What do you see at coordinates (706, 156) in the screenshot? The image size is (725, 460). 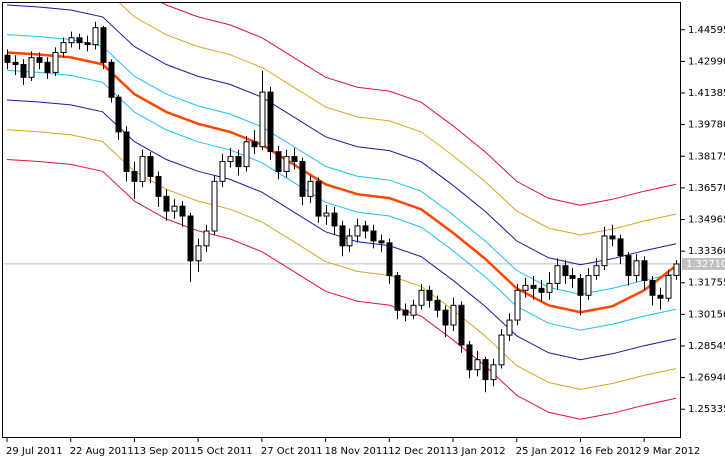 I see `y-tick-label: 1.38175` at bounding box center [706, 156].